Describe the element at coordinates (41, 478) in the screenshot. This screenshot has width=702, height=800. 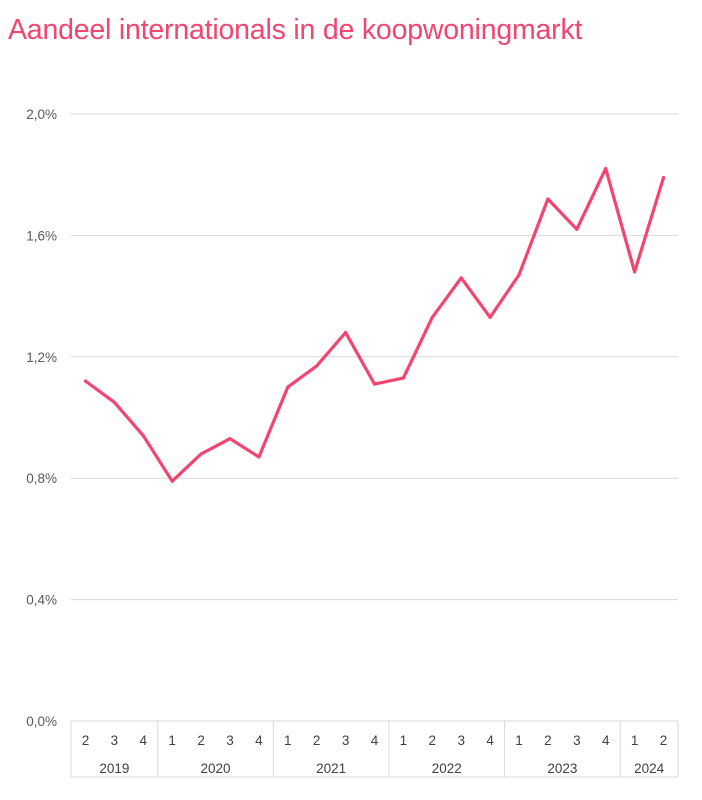
I see `y-tick-label: 0,8%` at that location.